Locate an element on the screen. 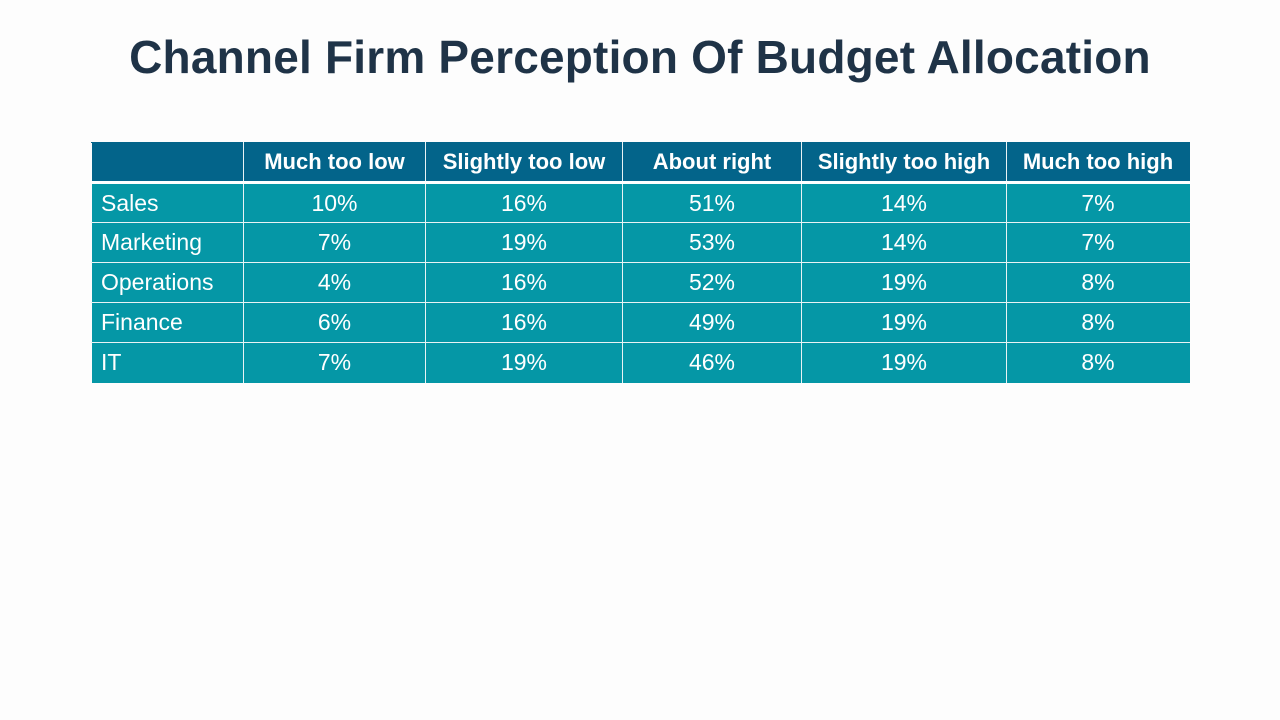 The height and width of the screenshot is (720, 1280). table-cell: 51% is located at coordinates (712, 202).